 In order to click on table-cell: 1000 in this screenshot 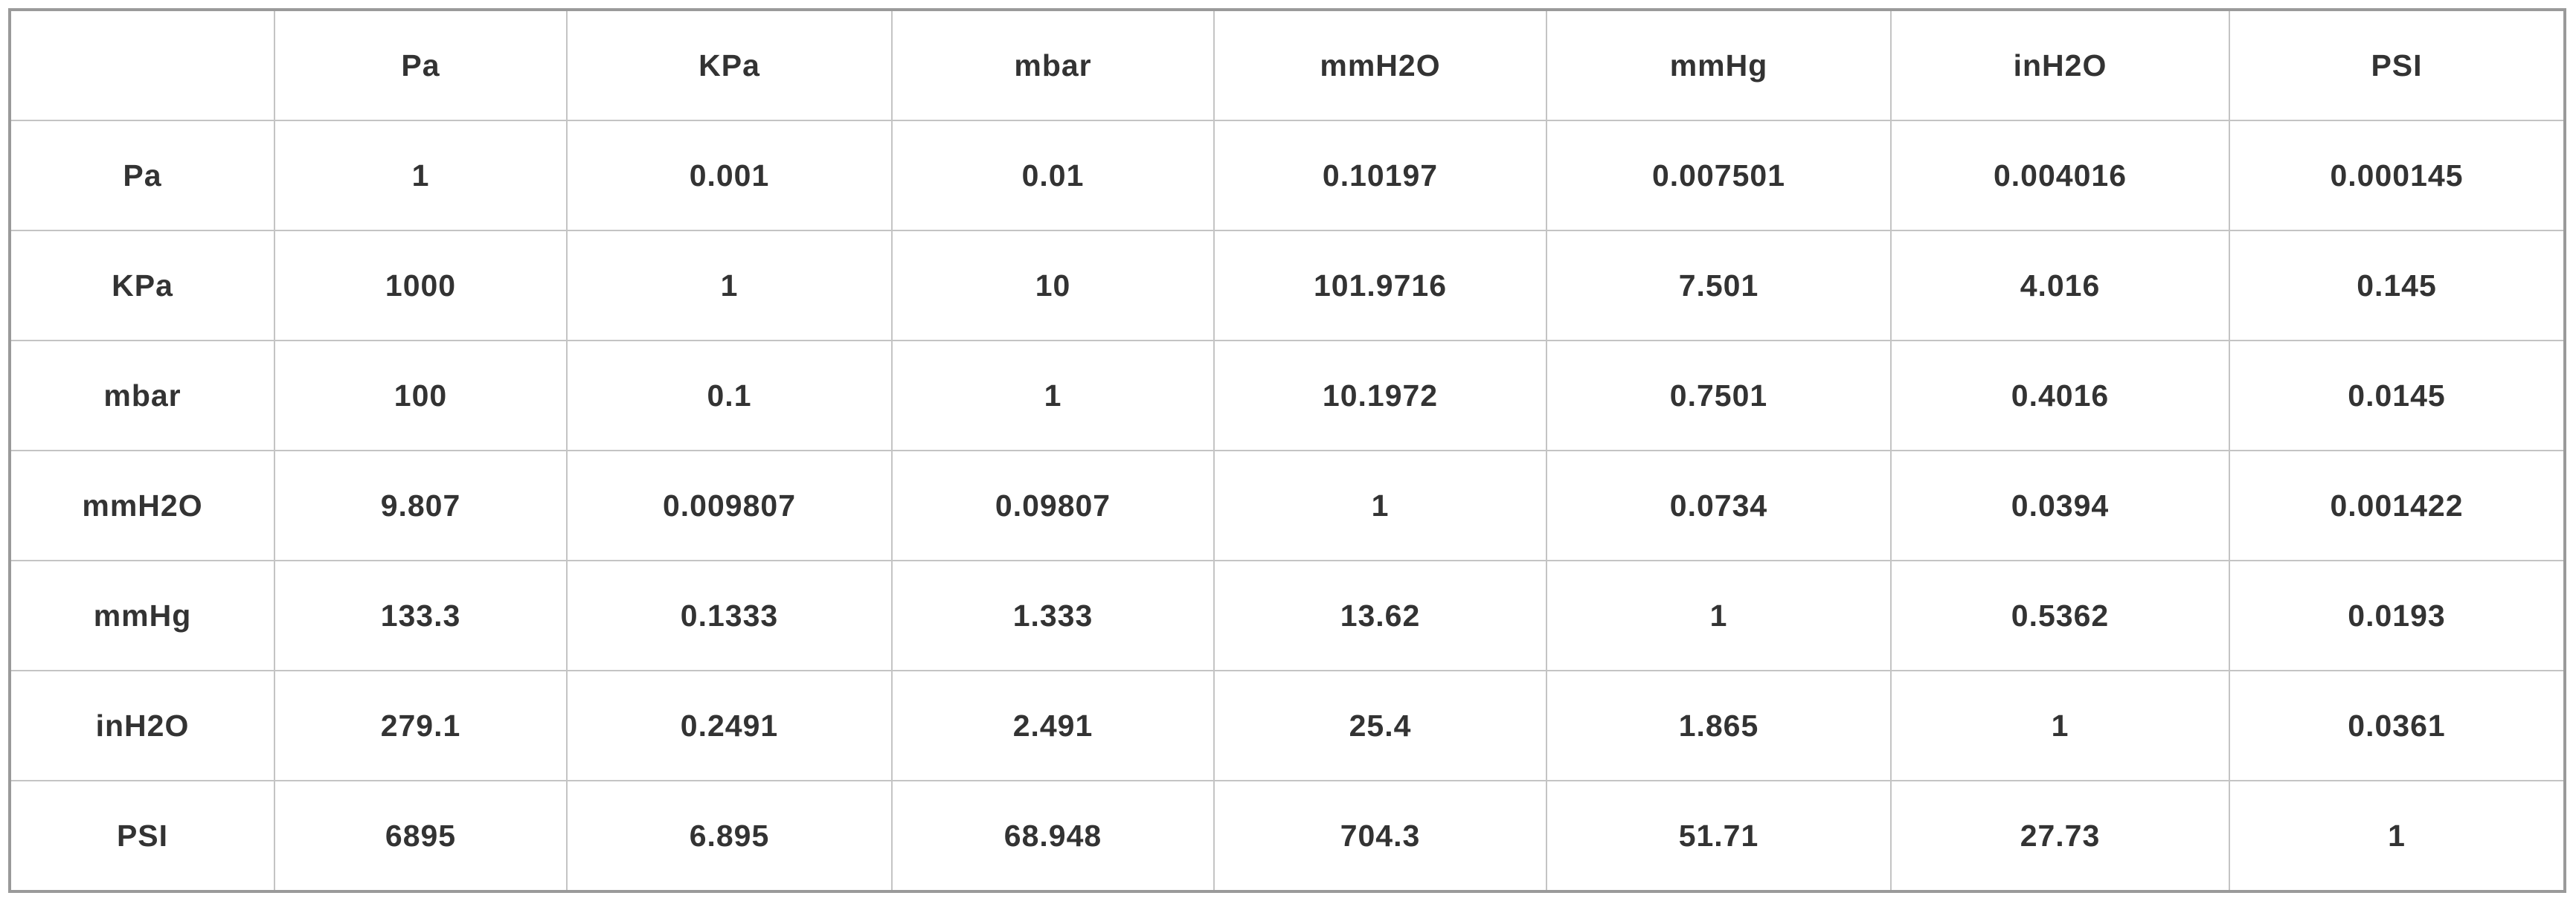, I will do `click(421, 285)`.